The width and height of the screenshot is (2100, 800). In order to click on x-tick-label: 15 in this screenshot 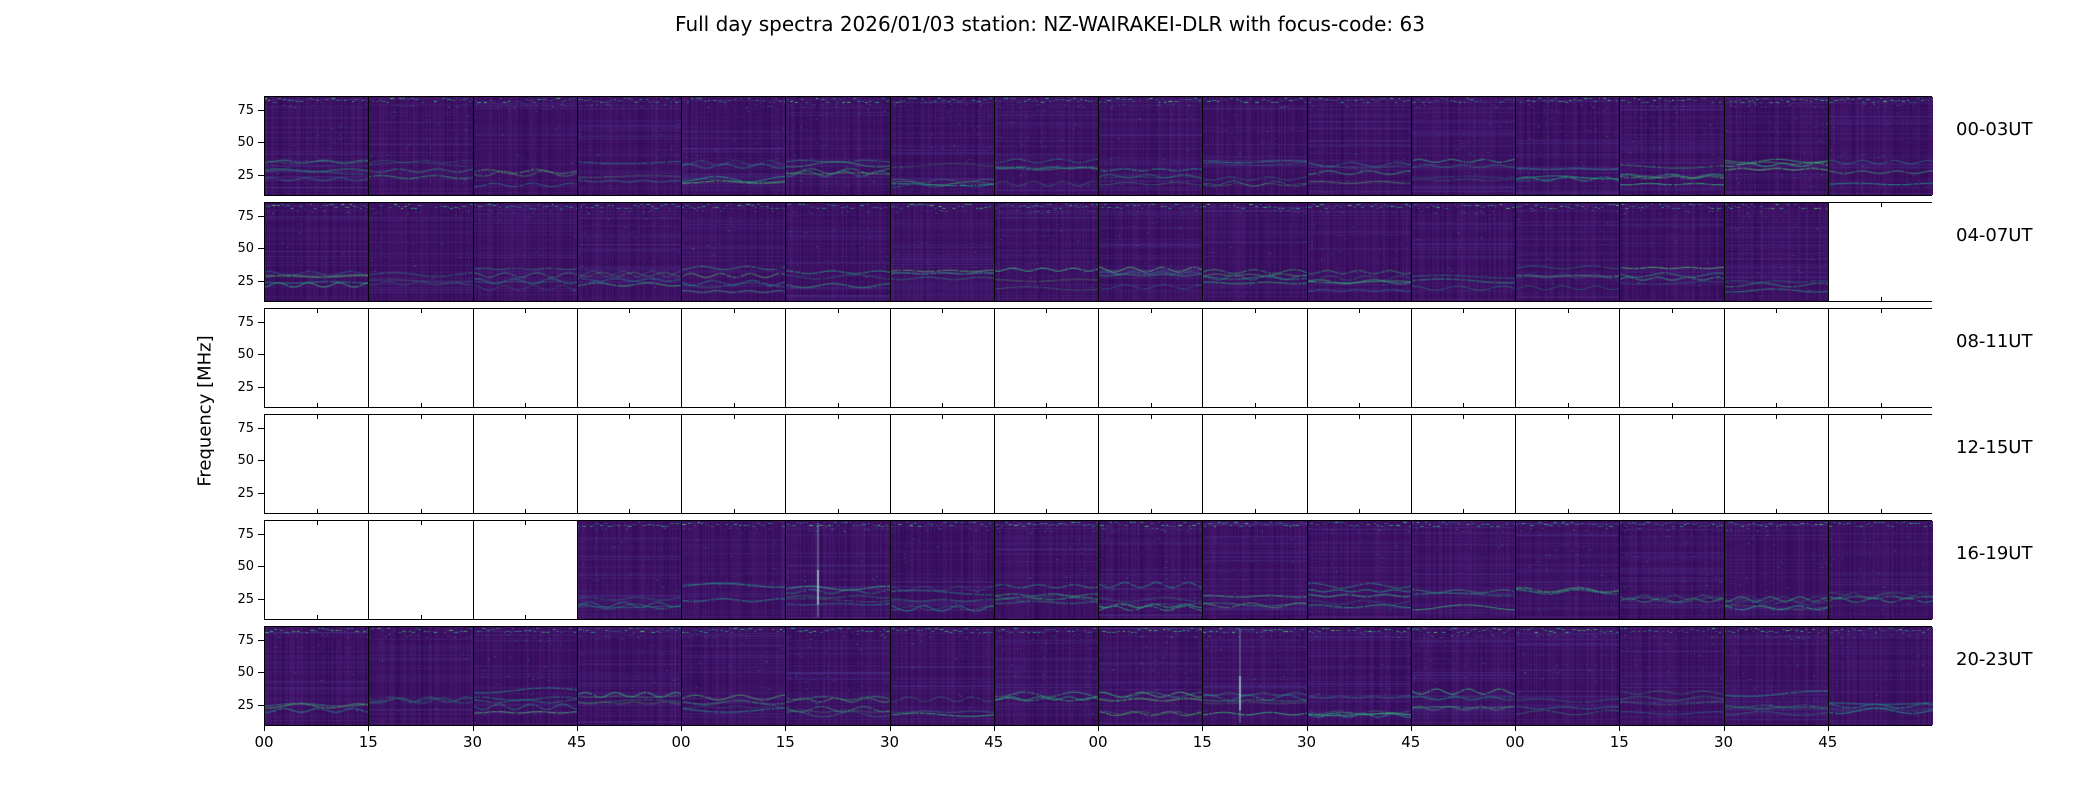, I will do `click(368, 742)`.